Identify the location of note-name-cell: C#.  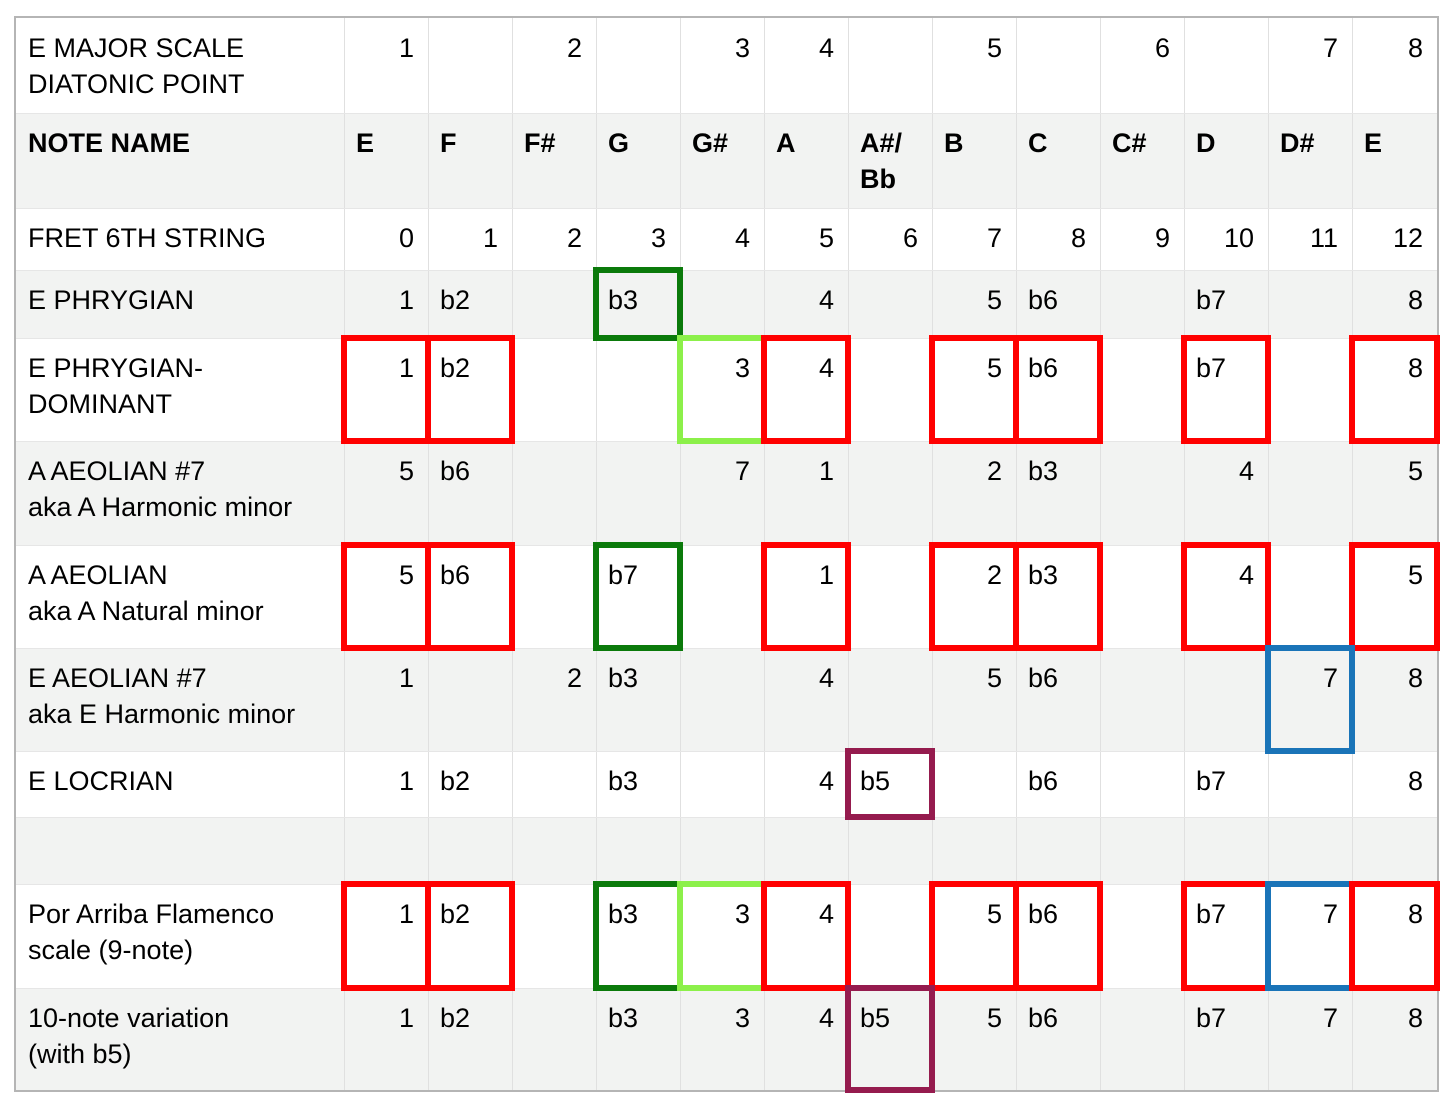
(1129, 143).